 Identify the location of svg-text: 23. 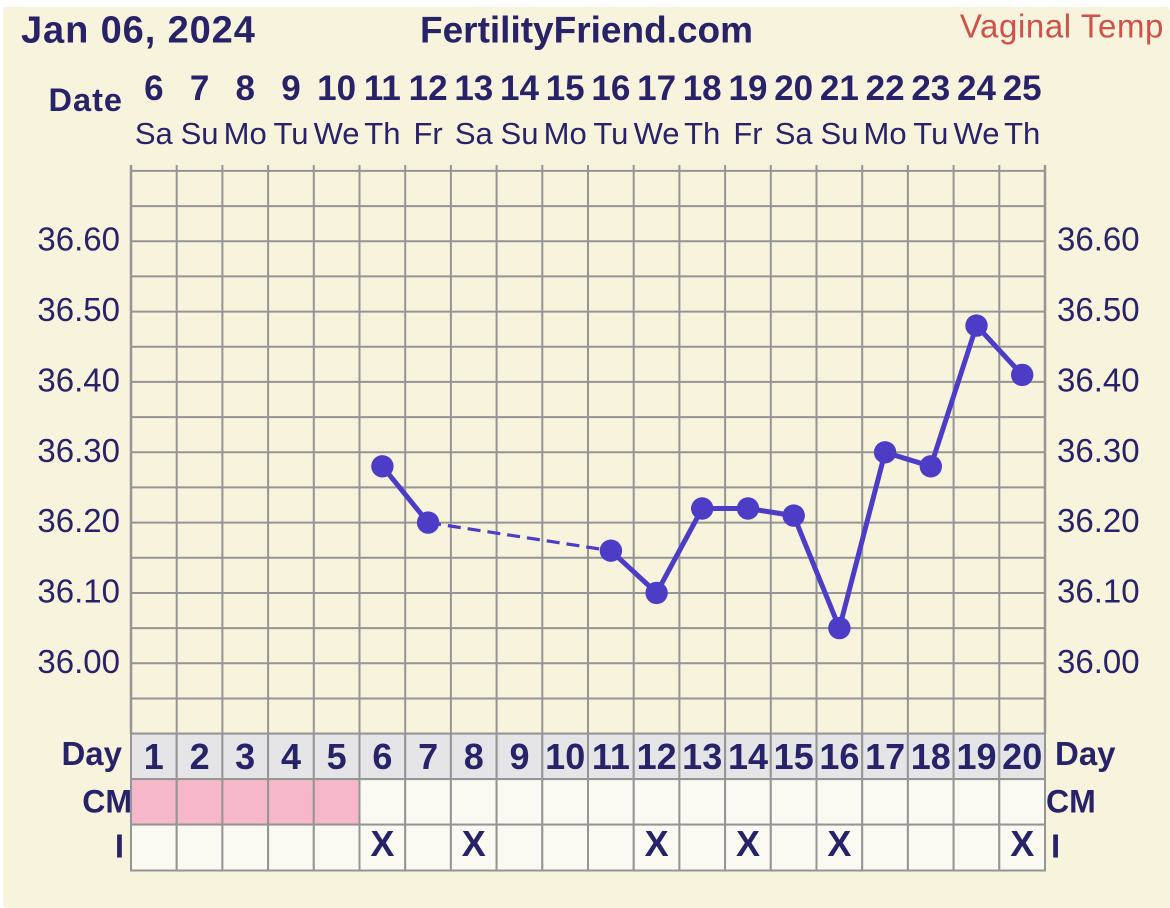
(930, 88).